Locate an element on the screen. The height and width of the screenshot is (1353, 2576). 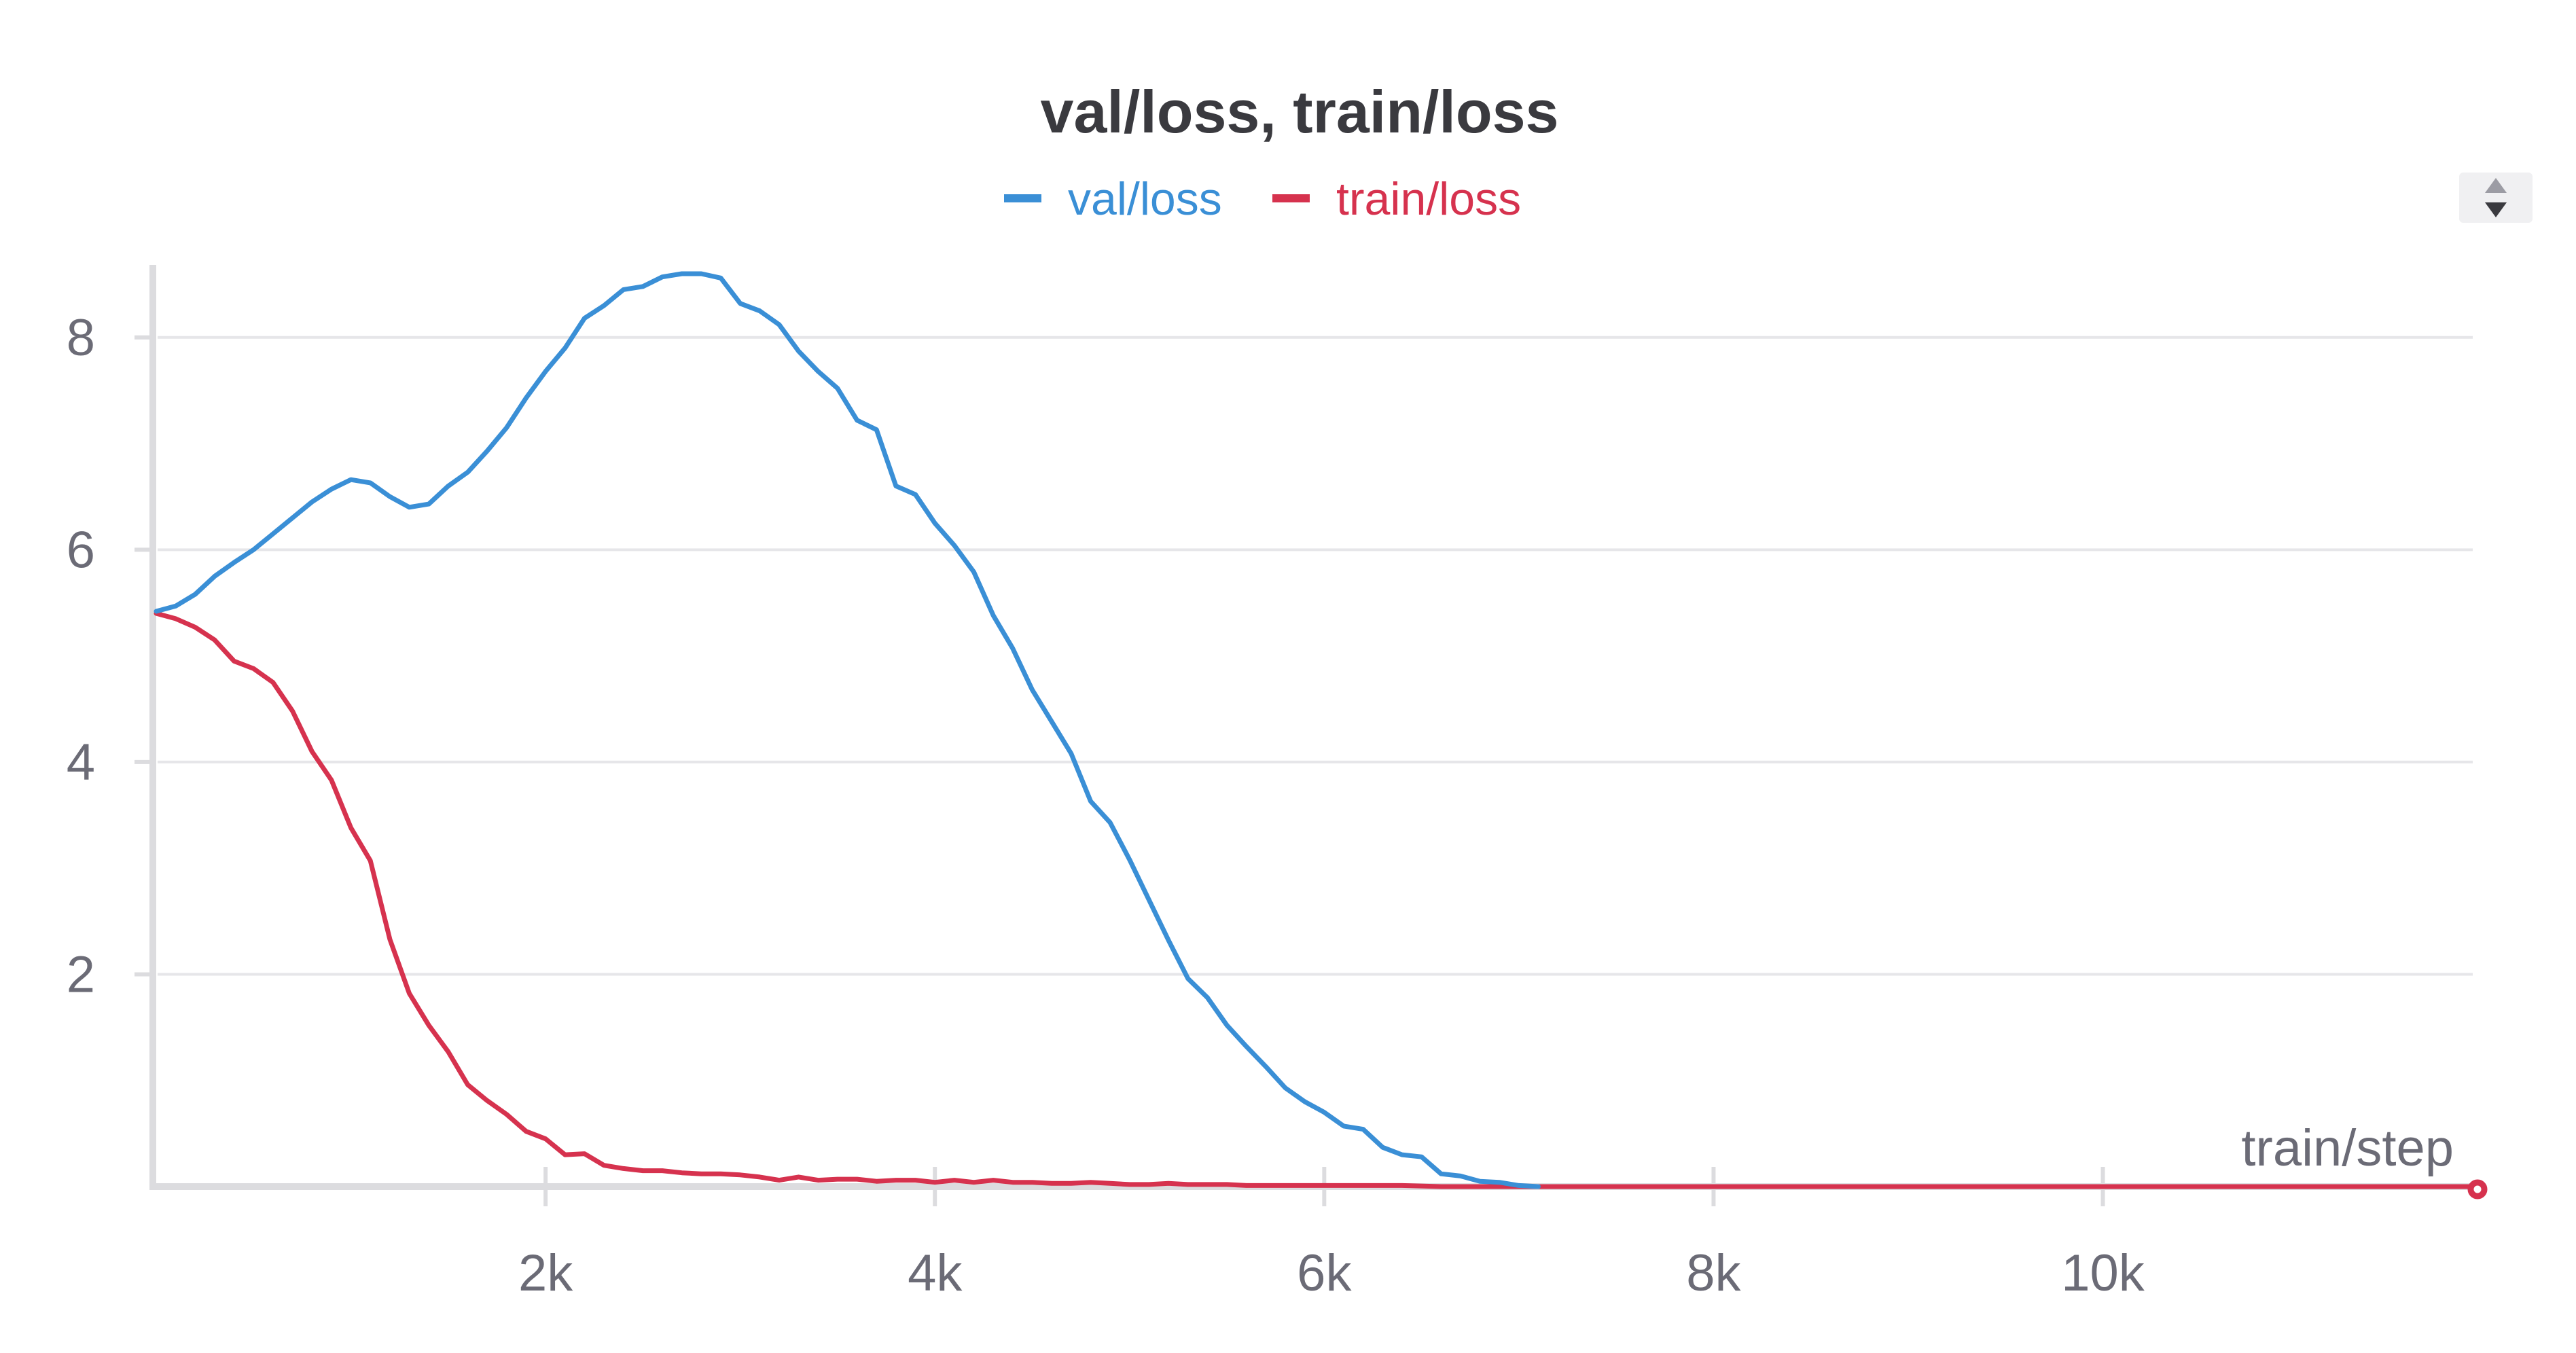
y-tick-label: 4 is located at coordinates (81, 762).